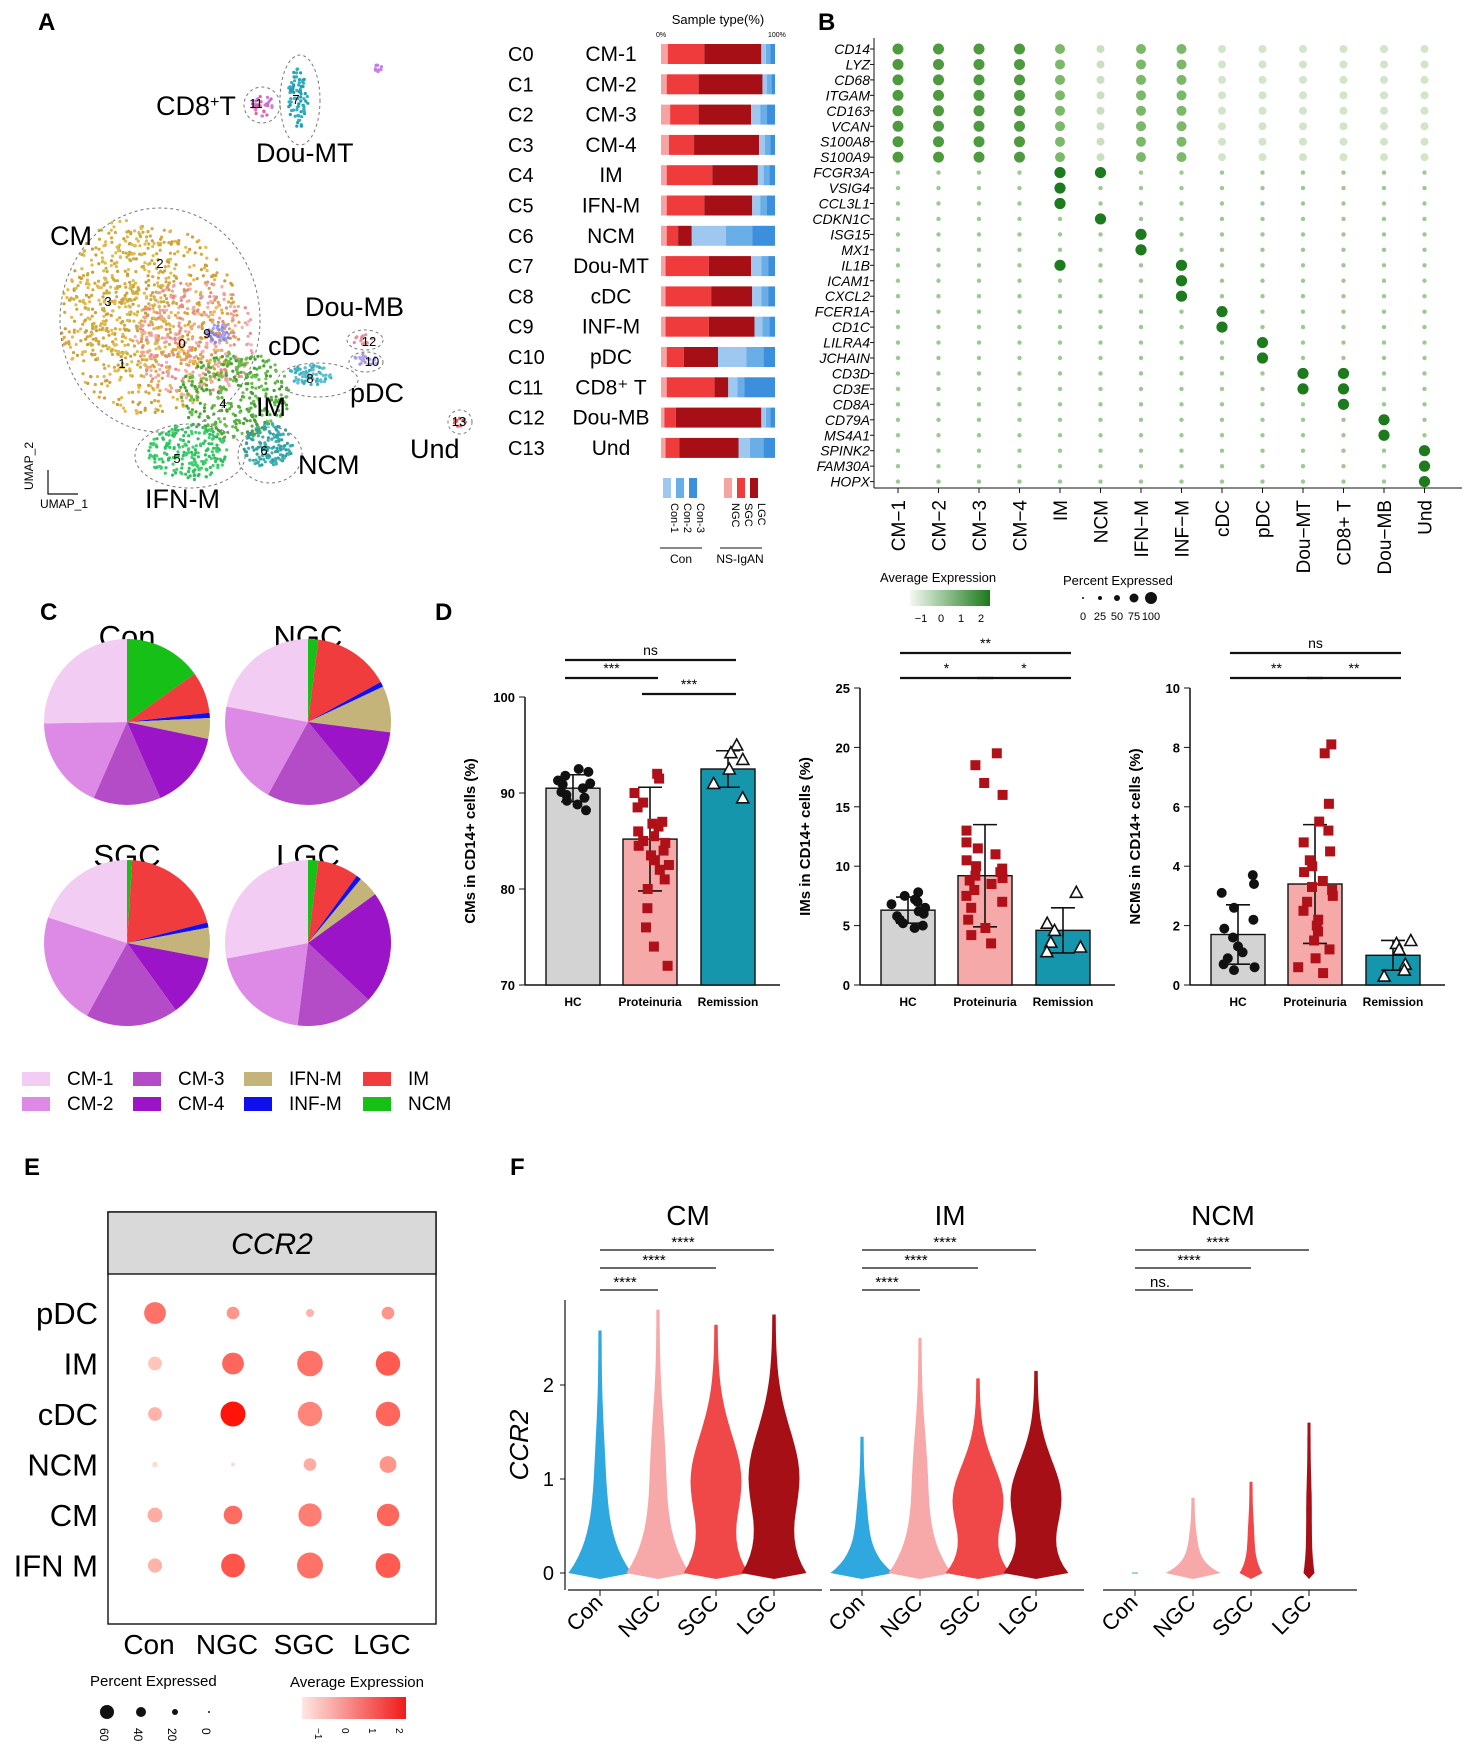 Image resolution: width=1476 pixels, height=1757 pixels. Describe the element at coordinates (161, 680) in the screenshot. I see `pie-slice-NCM` at that location.